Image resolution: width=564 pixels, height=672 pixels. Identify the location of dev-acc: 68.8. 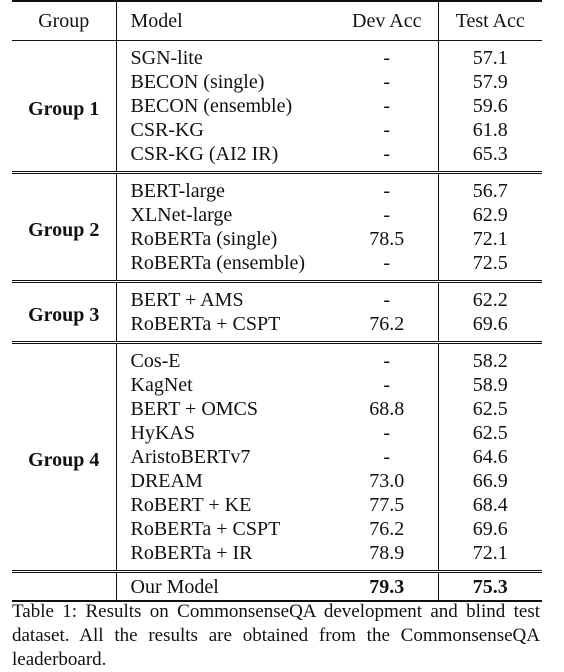
(387, 409).